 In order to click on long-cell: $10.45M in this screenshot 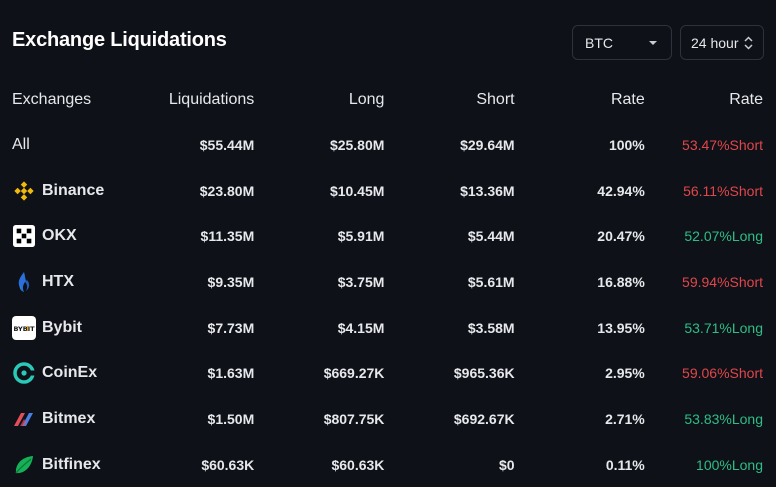, I will do `click(357, 190)`.